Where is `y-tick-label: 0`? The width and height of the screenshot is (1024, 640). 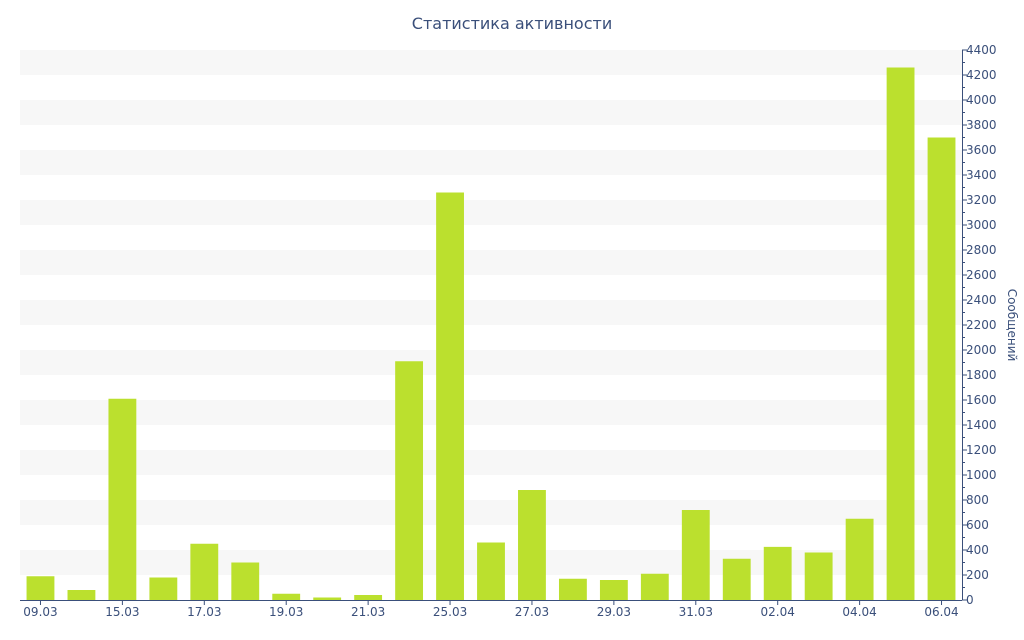
y-tick-label: 0 is located at coordinates (970, 600).